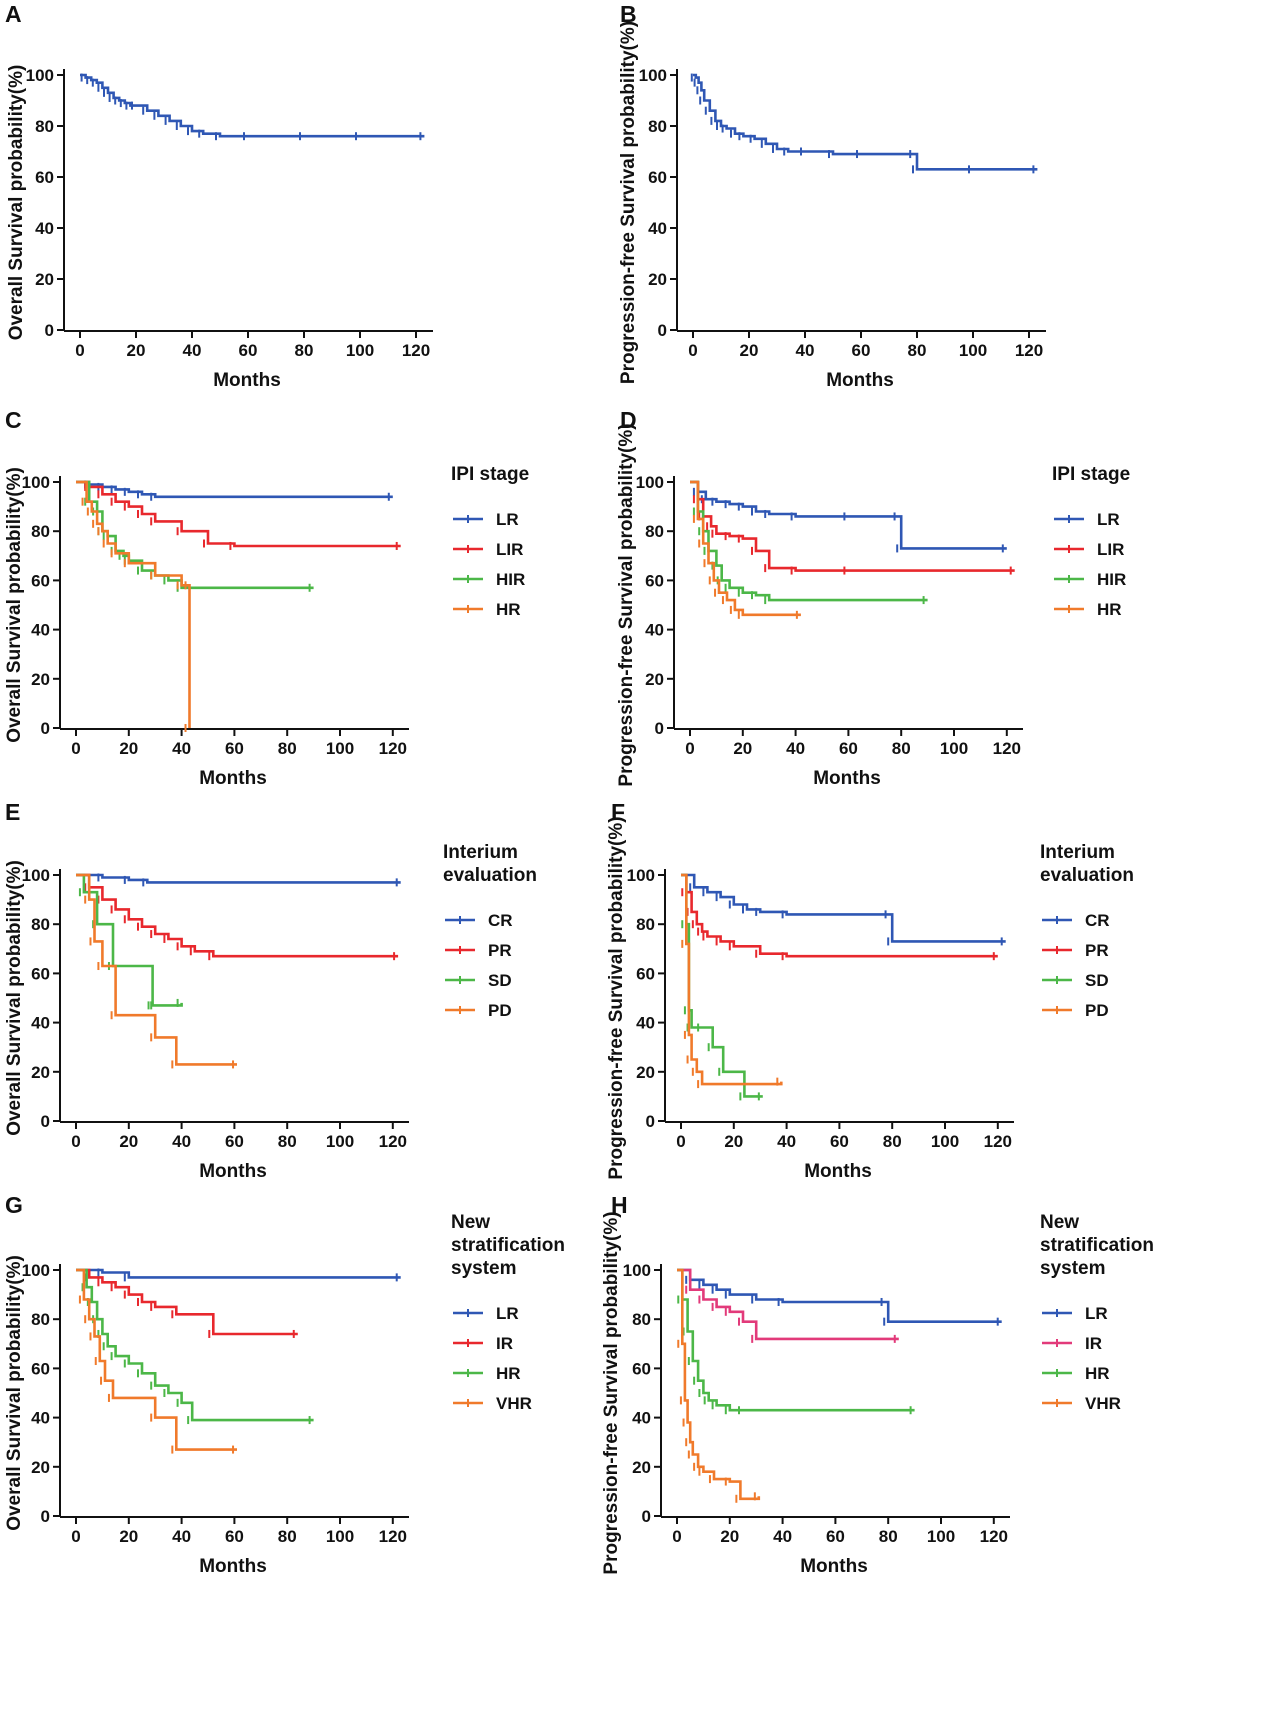 The width and height of the screenshot is (1271, 1727). I want to click on legend-title: system, so click(1073, 1268).